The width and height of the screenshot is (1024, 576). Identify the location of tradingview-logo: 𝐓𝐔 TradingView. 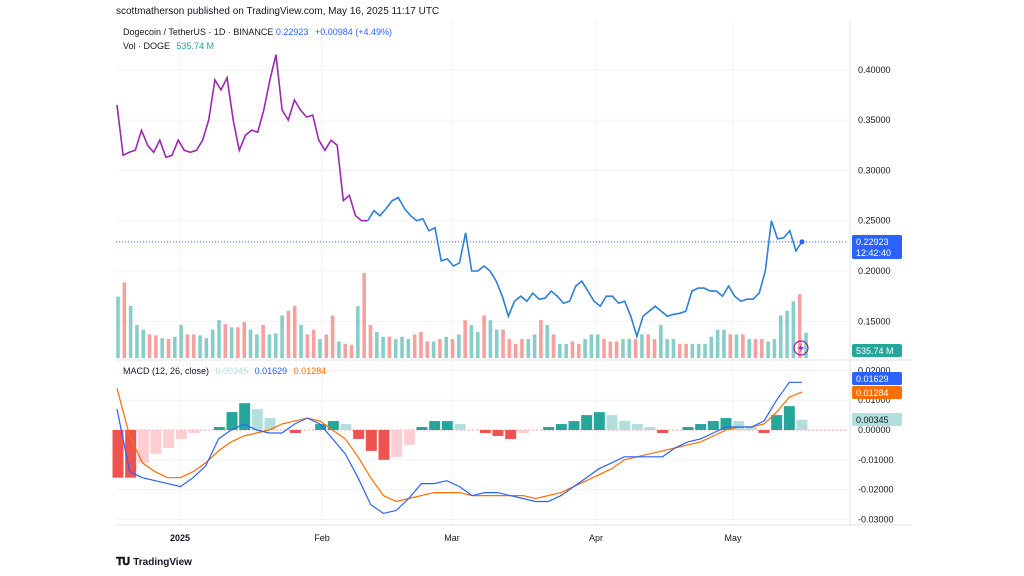
(154, 562).